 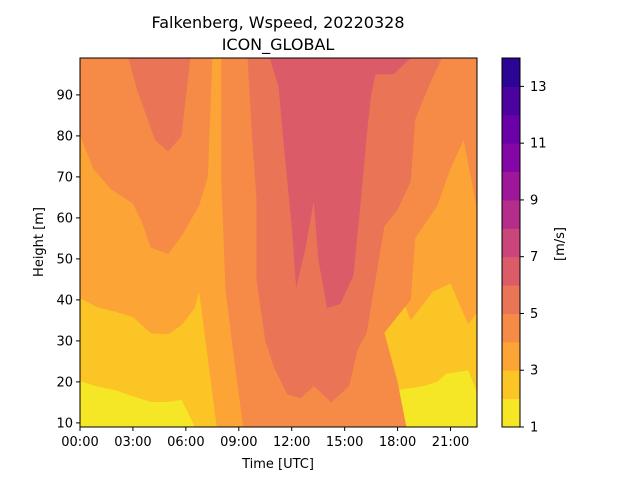 What do you see at coordinates (534, 371) in the screenshot?
I see `colorbar-tick-label: 3` at bounding box center [534, 371].